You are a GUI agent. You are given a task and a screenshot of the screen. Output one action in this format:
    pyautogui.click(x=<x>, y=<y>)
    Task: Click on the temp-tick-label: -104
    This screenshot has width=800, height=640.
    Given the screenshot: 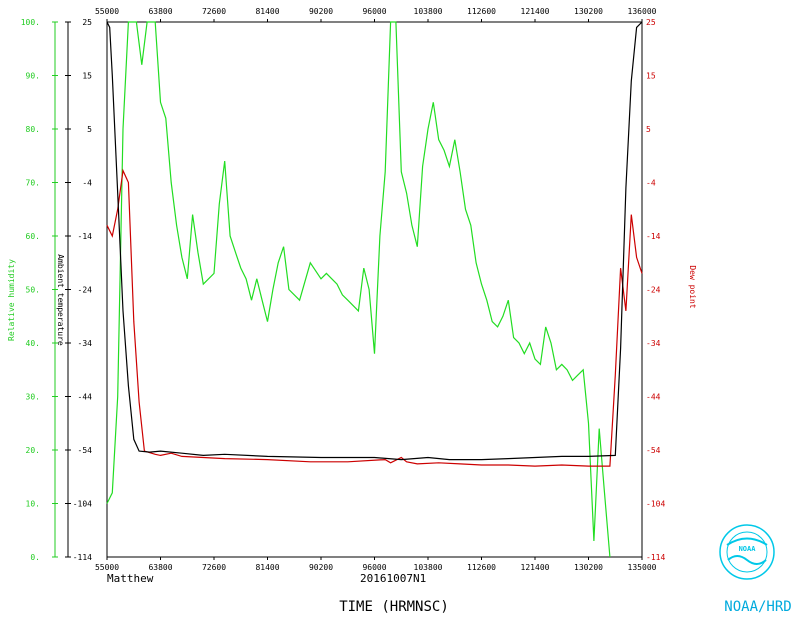 What is the action you would take?
    pyautogui.click(x=82, y=504)
    